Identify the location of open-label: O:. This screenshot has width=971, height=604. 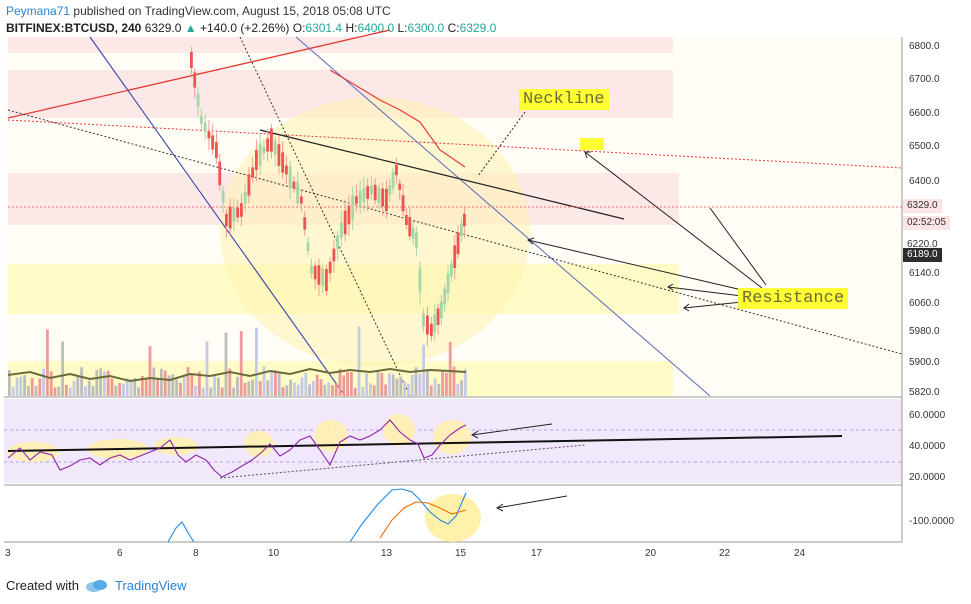
(299, 28).